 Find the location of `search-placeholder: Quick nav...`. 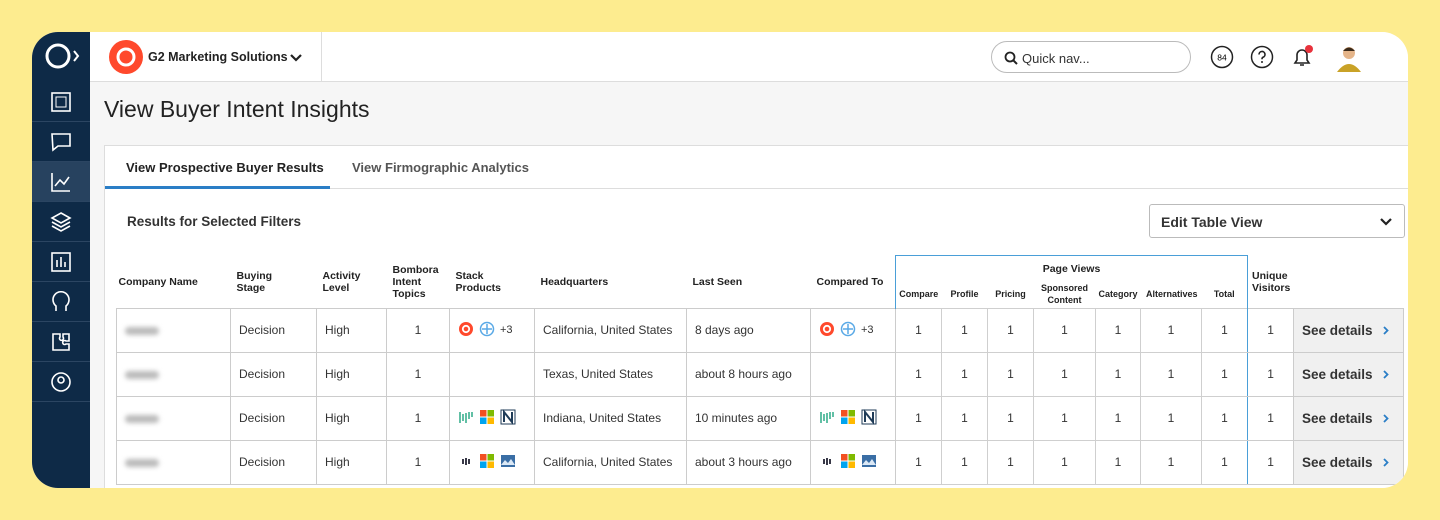

search-placeholder: Quick nav... is located at coordinates (1056, 58).